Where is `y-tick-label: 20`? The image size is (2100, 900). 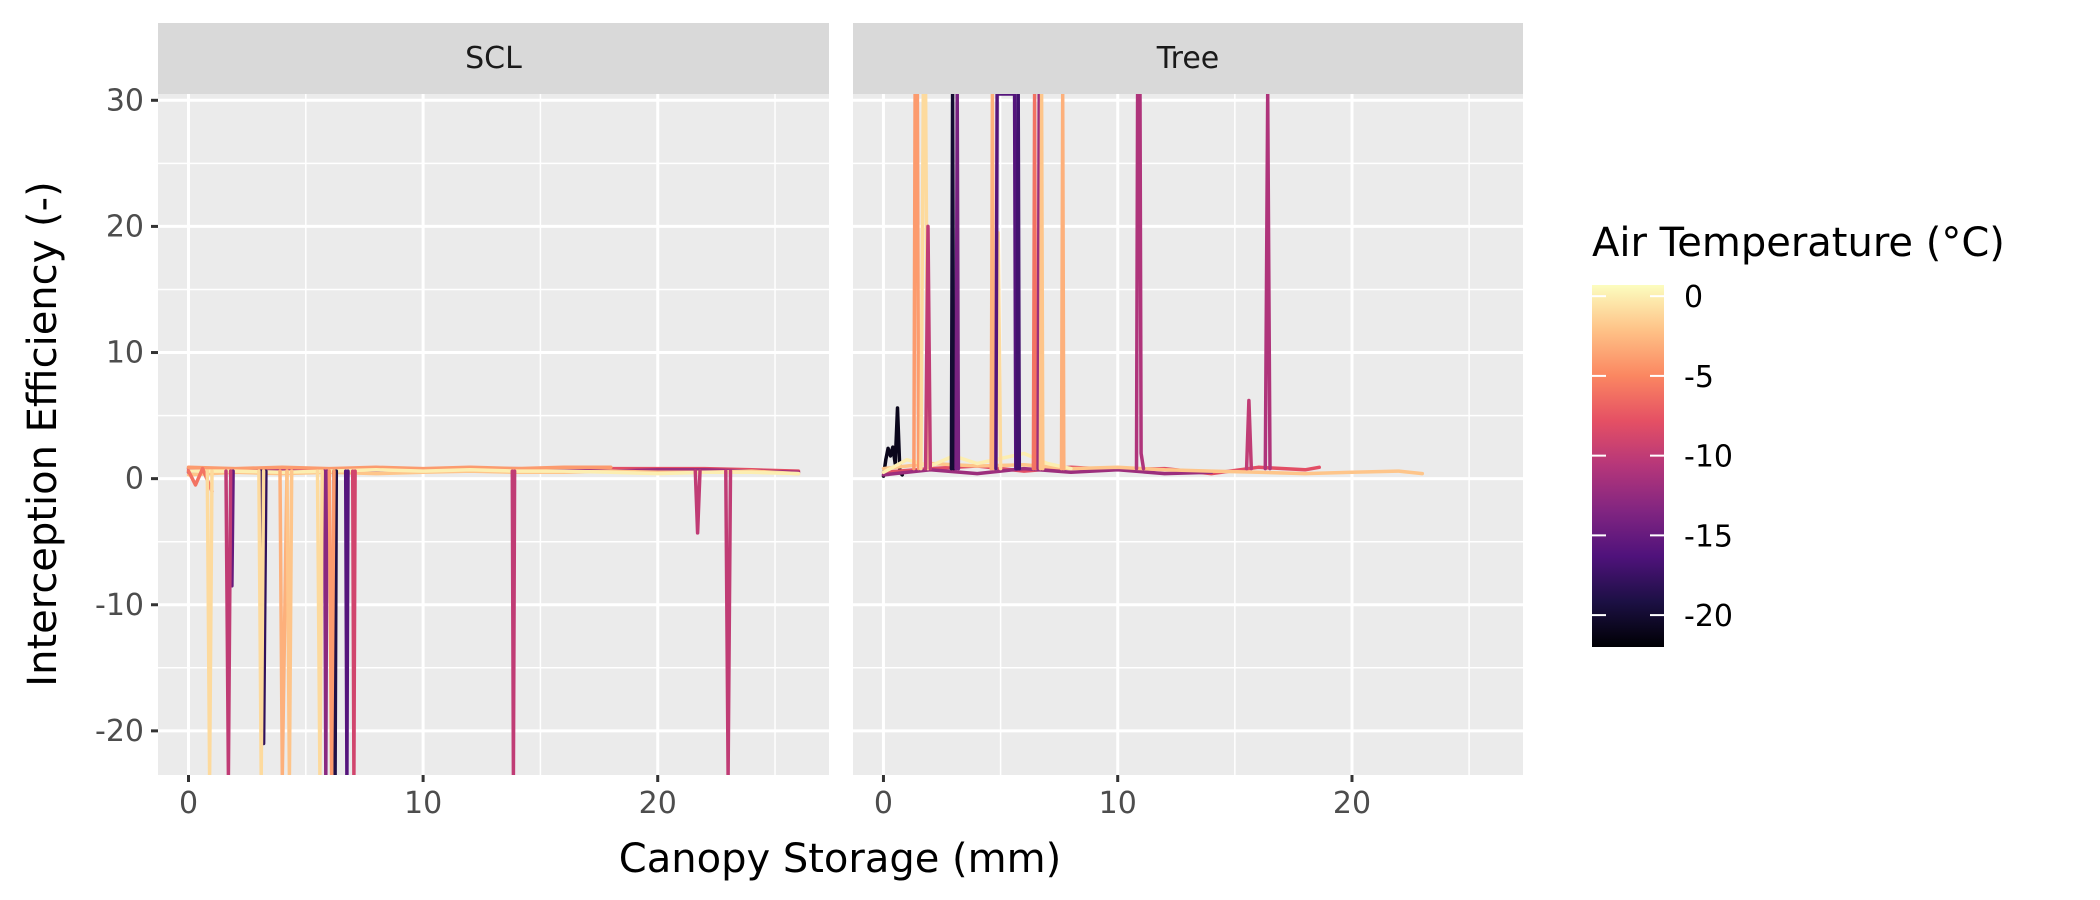
y-tick-label: 20 is located at coordinates (125, 226).